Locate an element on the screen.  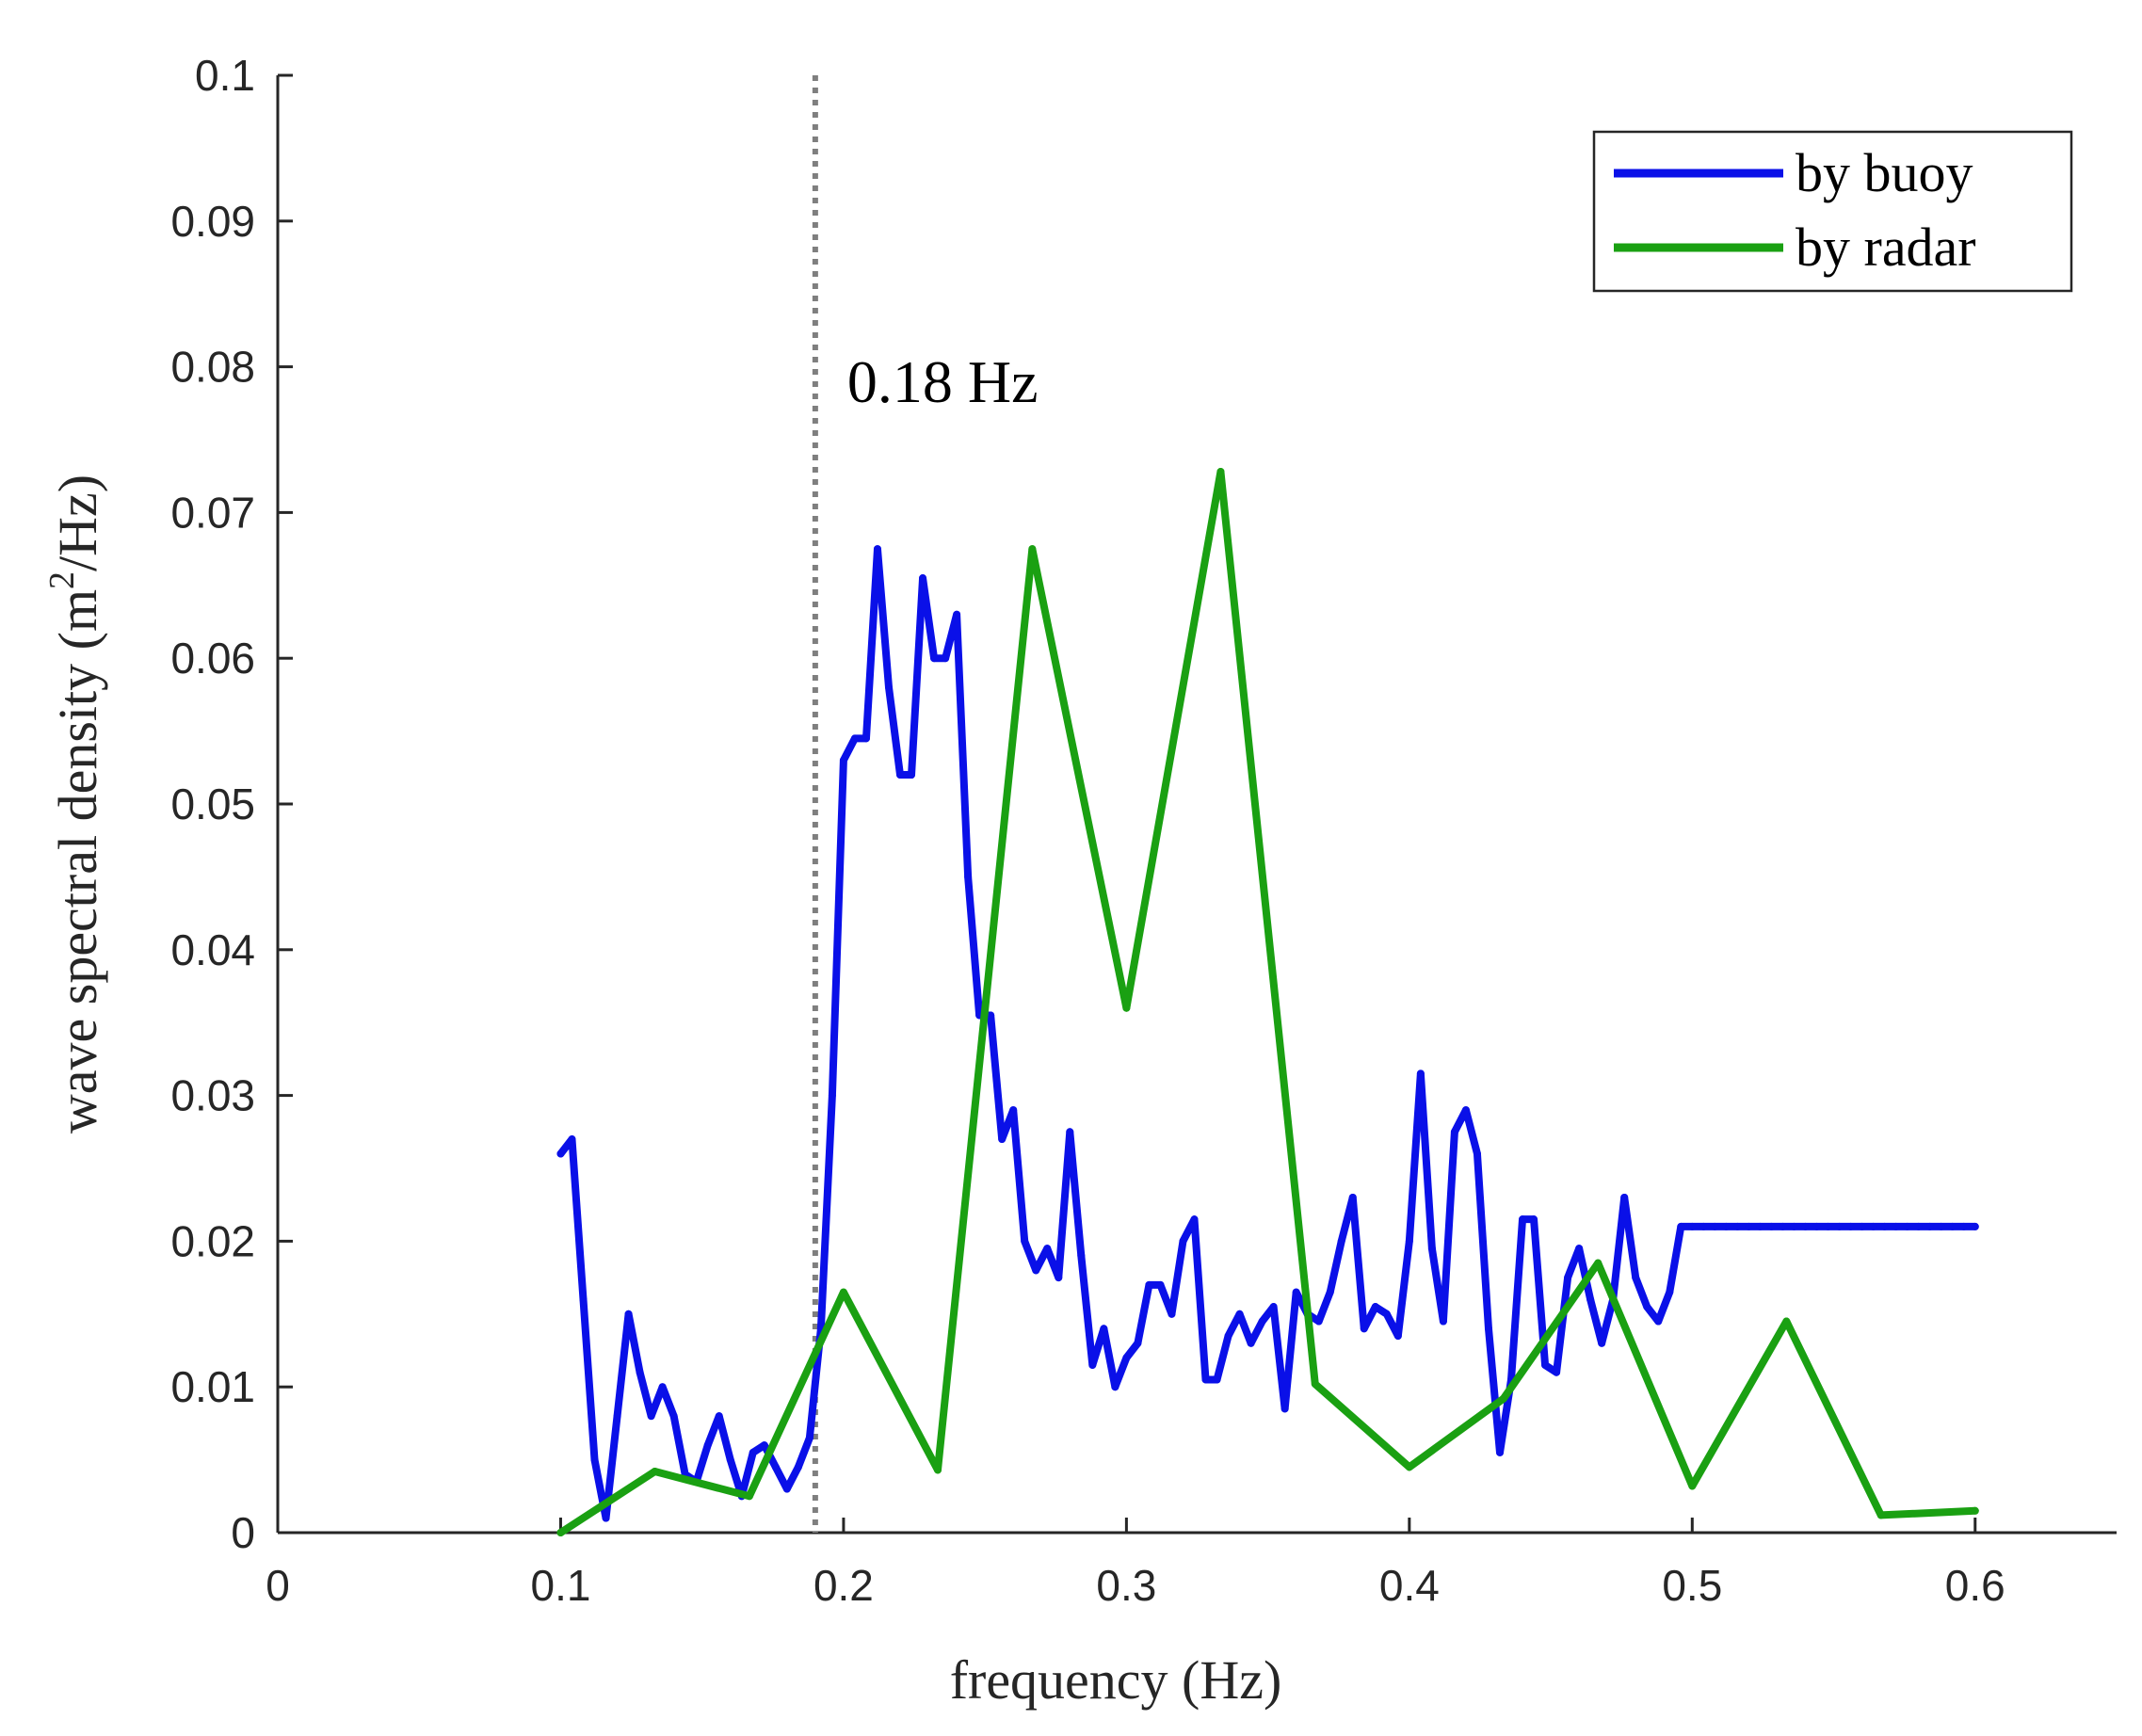
y-tick-label: 0.05 is located at coordinates (212, 804).